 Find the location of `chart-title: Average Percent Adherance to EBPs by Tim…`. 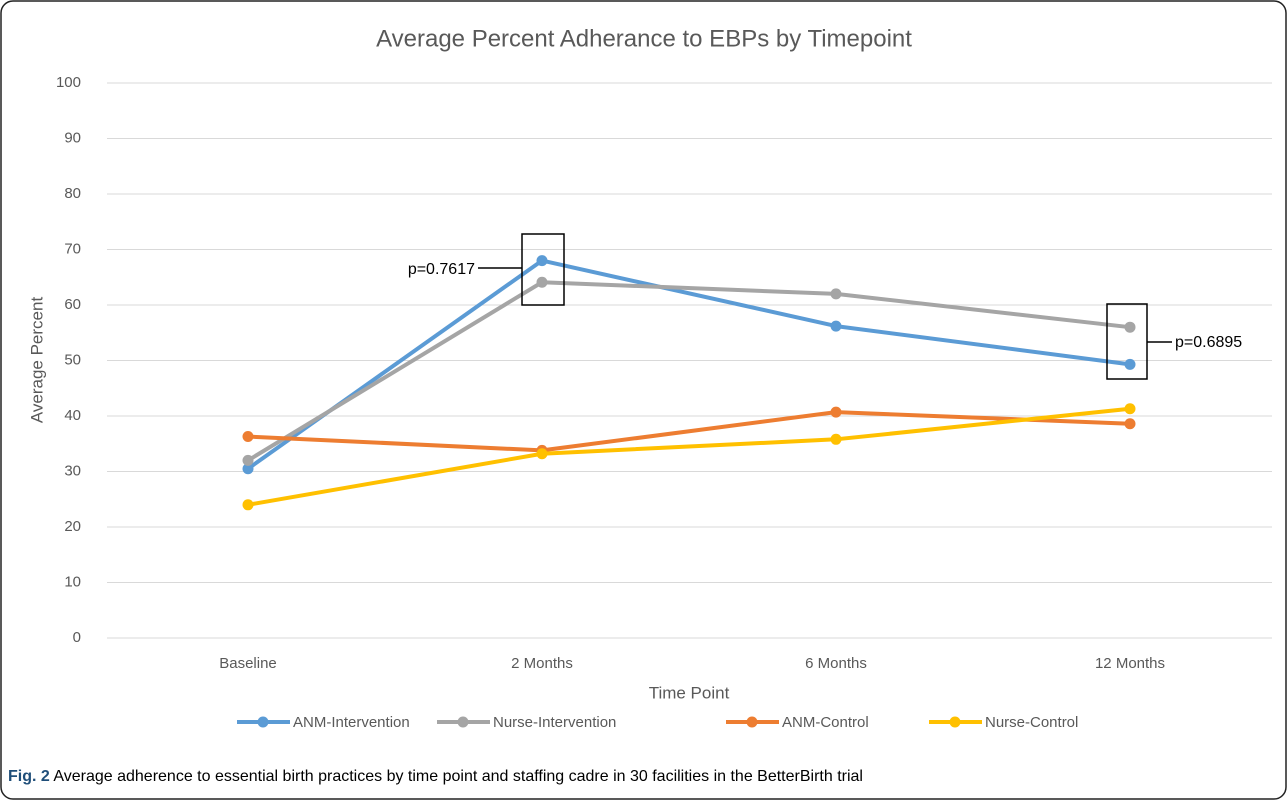

chart-title: Average Percent Adherance to EBPs by Tim… is located at coordinates (644, 38).